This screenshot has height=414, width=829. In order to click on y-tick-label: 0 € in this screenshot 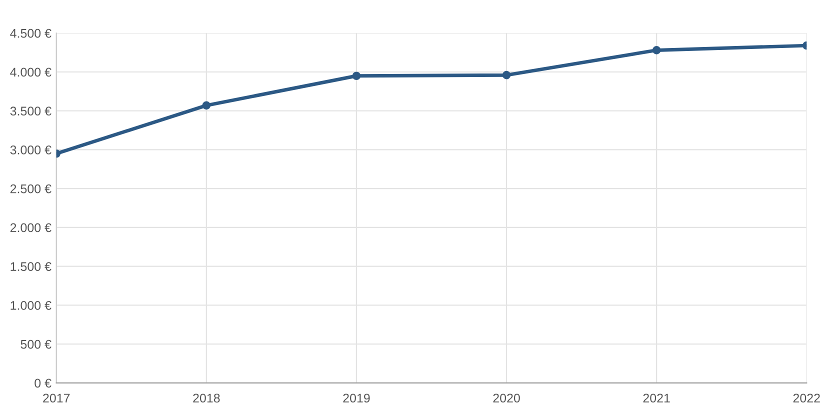, I will do `click(43, 383)`.